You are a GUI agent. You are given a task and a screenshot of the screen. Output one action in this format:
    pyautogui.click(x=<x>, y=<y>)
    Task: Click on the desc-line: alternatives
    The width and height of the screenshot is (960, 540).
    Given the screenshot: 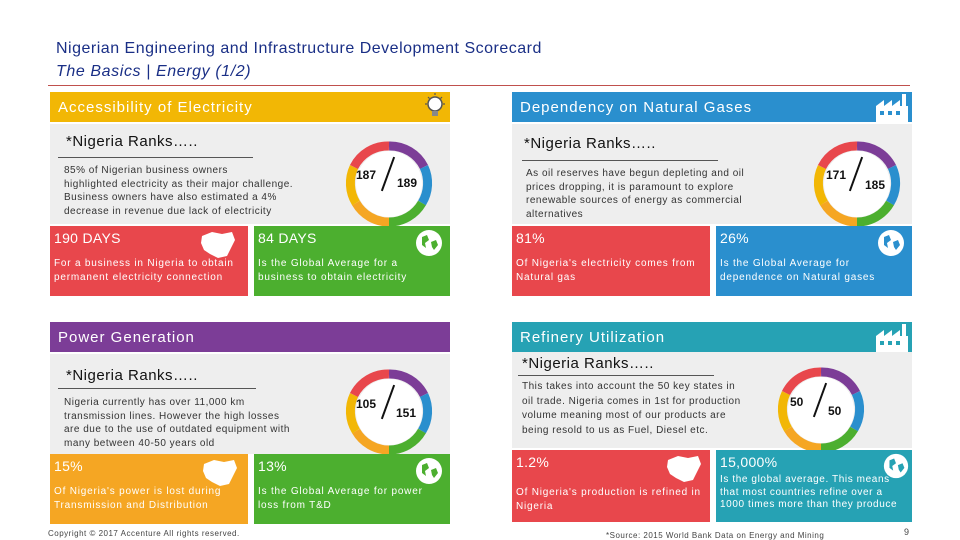 What is the action you would take?
    pyautogui.click(x=555, y=214)
    